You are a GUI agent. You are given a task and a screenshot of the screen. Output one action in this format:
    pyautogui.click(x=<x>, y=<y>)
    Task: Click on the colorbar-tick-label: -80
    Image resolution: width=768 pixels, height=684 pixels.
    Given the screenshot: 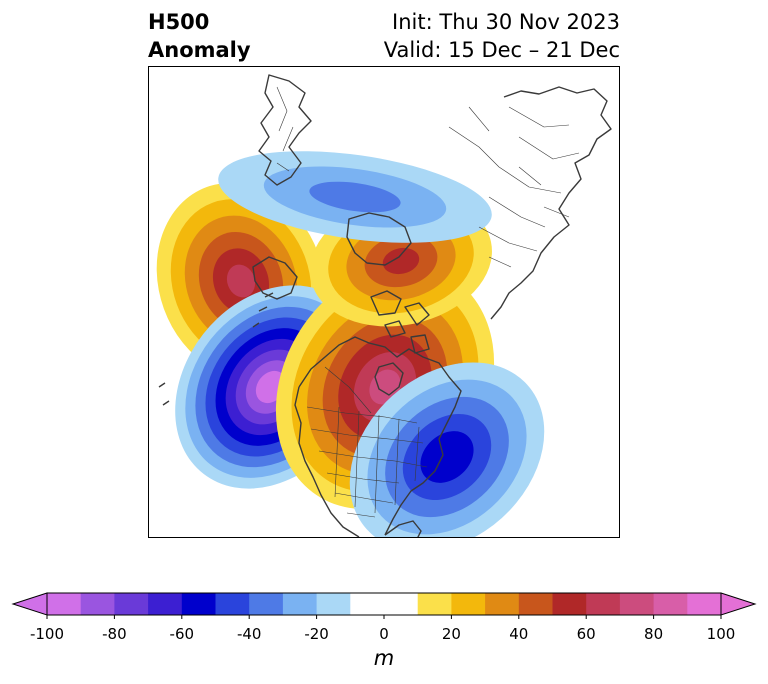 What is the action you would take?
    pyautogui.click(x=114, y=634)
    